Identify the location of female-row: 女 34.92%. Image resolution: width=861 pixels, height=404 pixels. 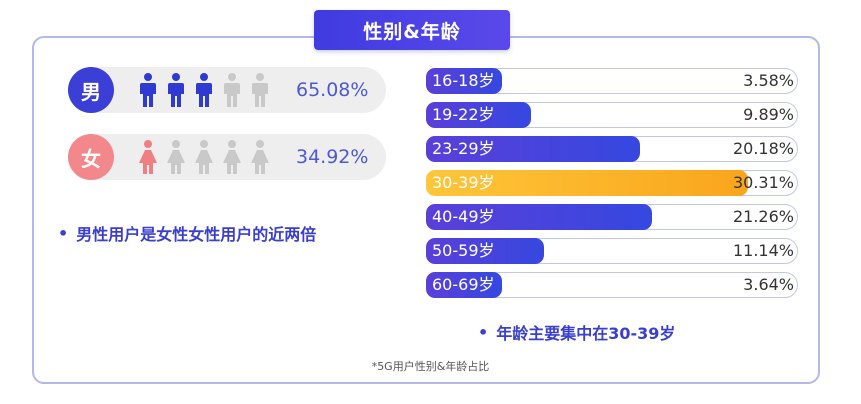
(227, 157).